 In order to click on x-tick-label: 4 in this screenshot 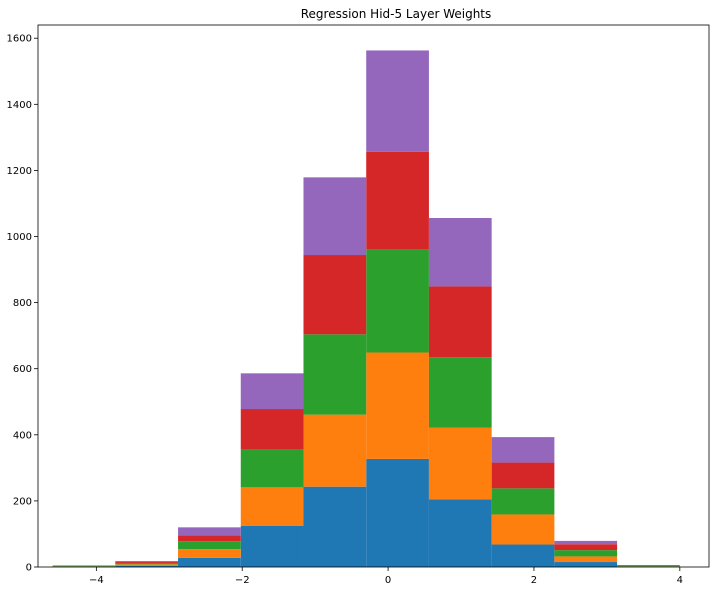, I will do `click(680, 580)`.